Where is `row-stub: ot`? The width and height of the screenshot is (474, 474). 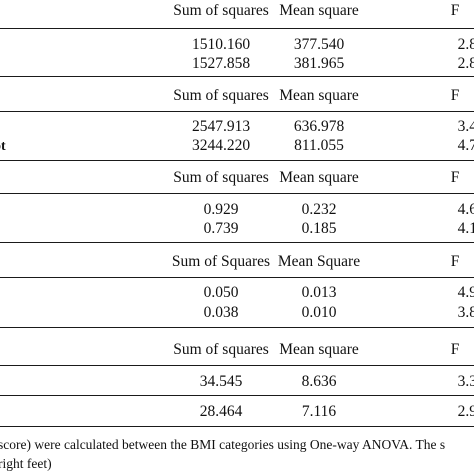
row-stub: ot is located at coordinates (3, 146).